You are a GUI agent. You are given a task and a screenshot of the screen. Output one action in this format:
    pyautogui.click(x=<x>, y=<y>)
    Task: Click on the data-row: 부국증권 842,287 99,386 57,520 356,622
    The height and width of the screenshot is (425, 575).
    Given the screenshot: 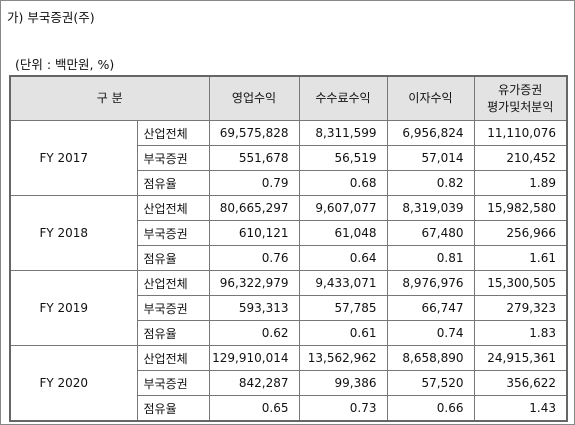 What is the action you would take?
    pyautogui.click(x=289, y=383)
    